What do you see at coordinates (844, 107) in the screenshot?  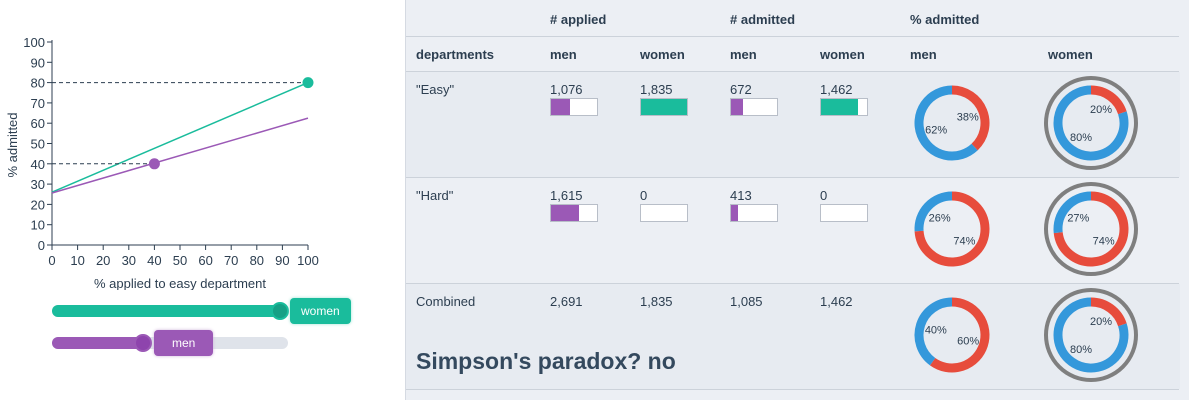 I see `row-easy-admitted-women-bar` at bounding box center [844, 107].